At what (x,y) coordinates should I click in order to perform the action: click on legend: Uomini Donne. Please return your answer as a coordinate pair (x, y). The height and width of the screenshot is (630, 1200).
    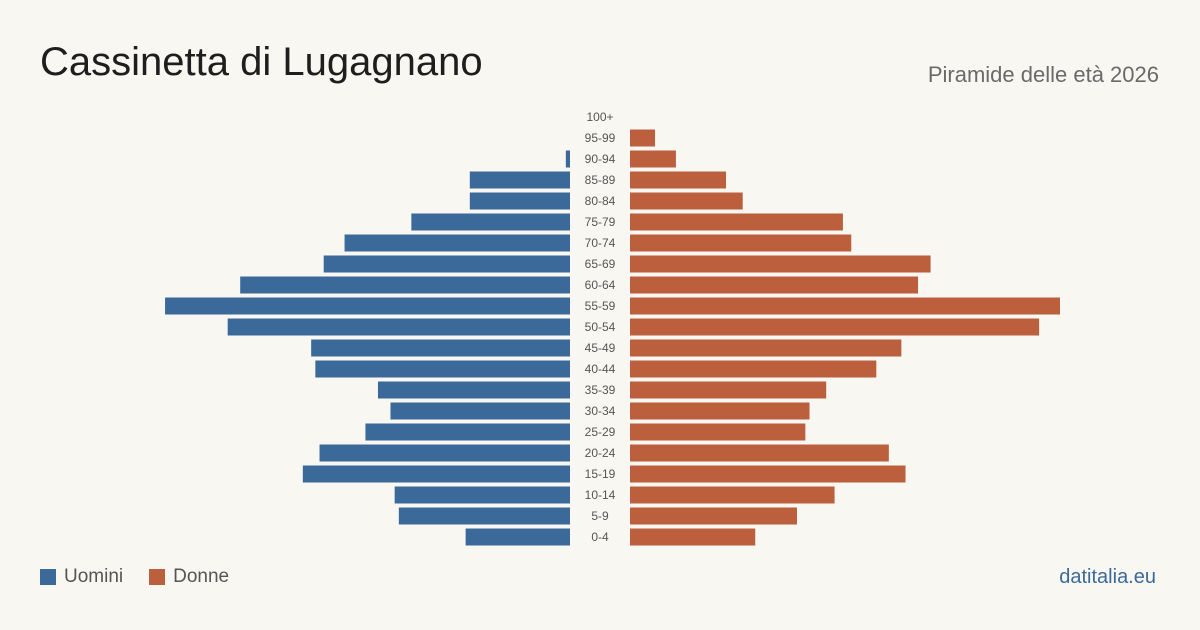
    Looking at the image, I should click on (147, 577).